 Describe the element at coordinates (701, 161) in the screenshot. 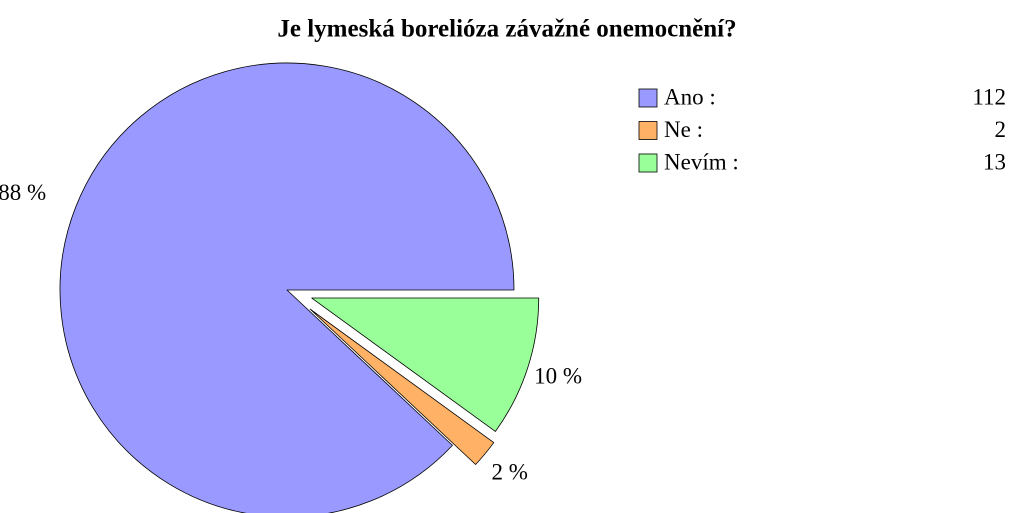

I see `legend-label: Nevím :` at that location.